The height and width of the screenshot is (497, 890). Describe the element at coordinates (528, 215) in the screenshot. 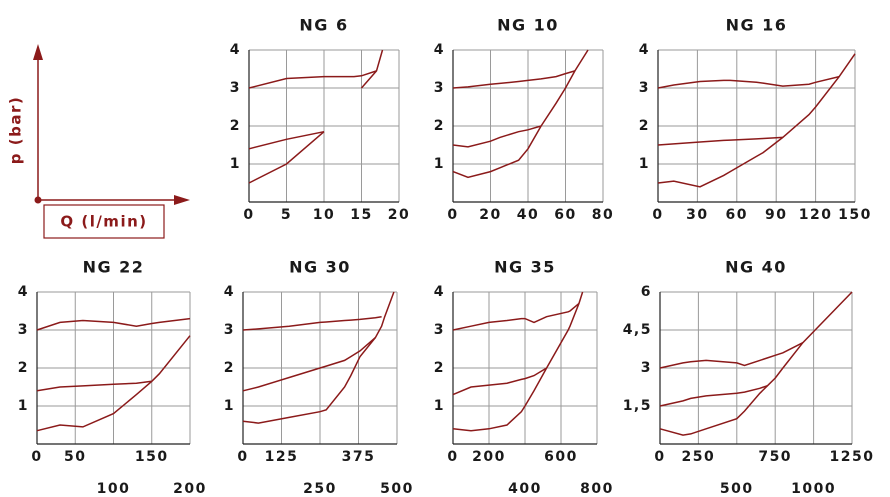

I see `x-tick-label: 40` at that location.